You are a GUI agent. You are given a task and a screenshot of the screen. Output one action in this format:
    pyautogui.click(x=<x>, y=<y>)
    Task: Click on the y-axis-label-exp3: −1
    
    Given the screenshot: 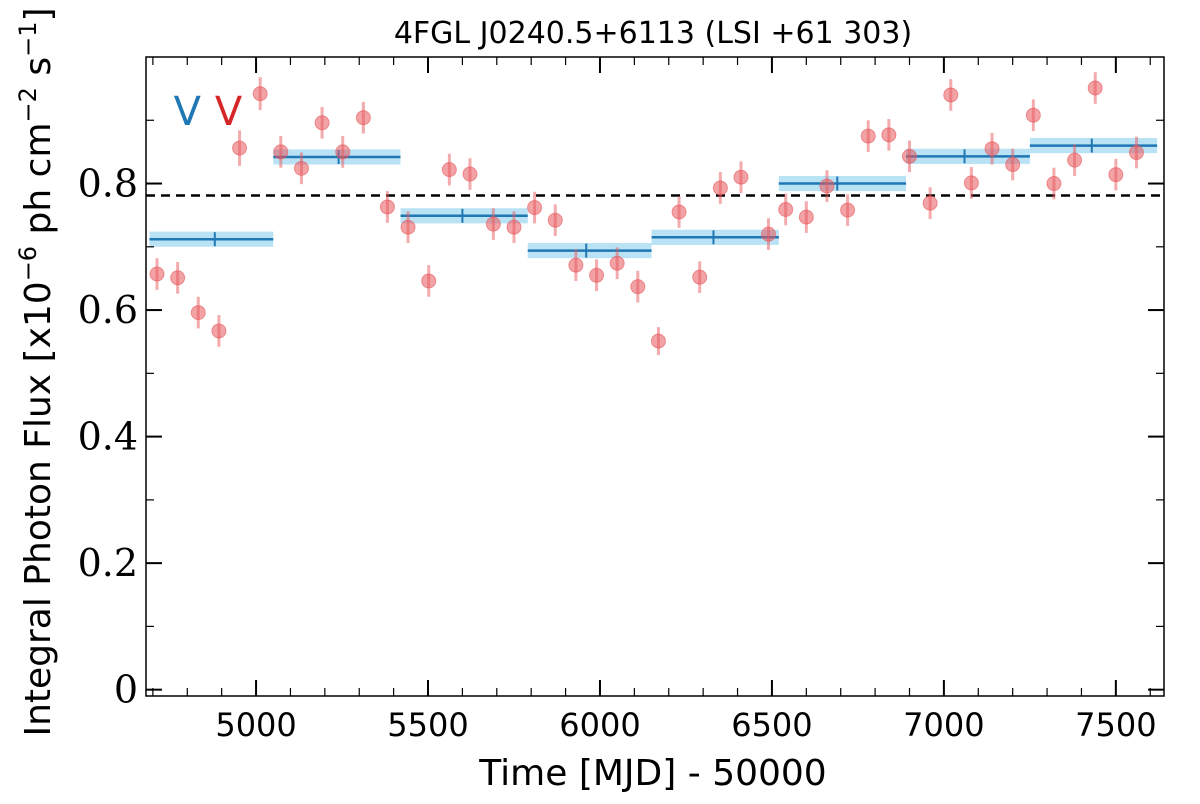 What is the action you would take?
    pyautogui.click(x=28, y=39)
    